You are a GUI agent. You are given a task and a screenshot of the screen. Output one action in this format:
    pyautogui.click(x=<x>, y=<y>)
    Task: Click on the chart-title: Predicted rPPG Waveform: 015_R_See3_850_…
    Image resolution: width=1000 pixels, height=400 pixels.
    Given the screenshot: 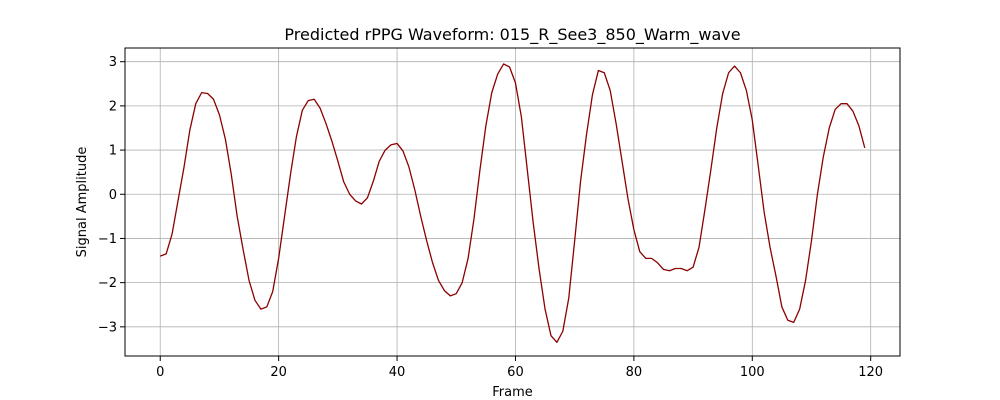 What is the action you would take?
    pyautogui.click(x=512, y=35)
    